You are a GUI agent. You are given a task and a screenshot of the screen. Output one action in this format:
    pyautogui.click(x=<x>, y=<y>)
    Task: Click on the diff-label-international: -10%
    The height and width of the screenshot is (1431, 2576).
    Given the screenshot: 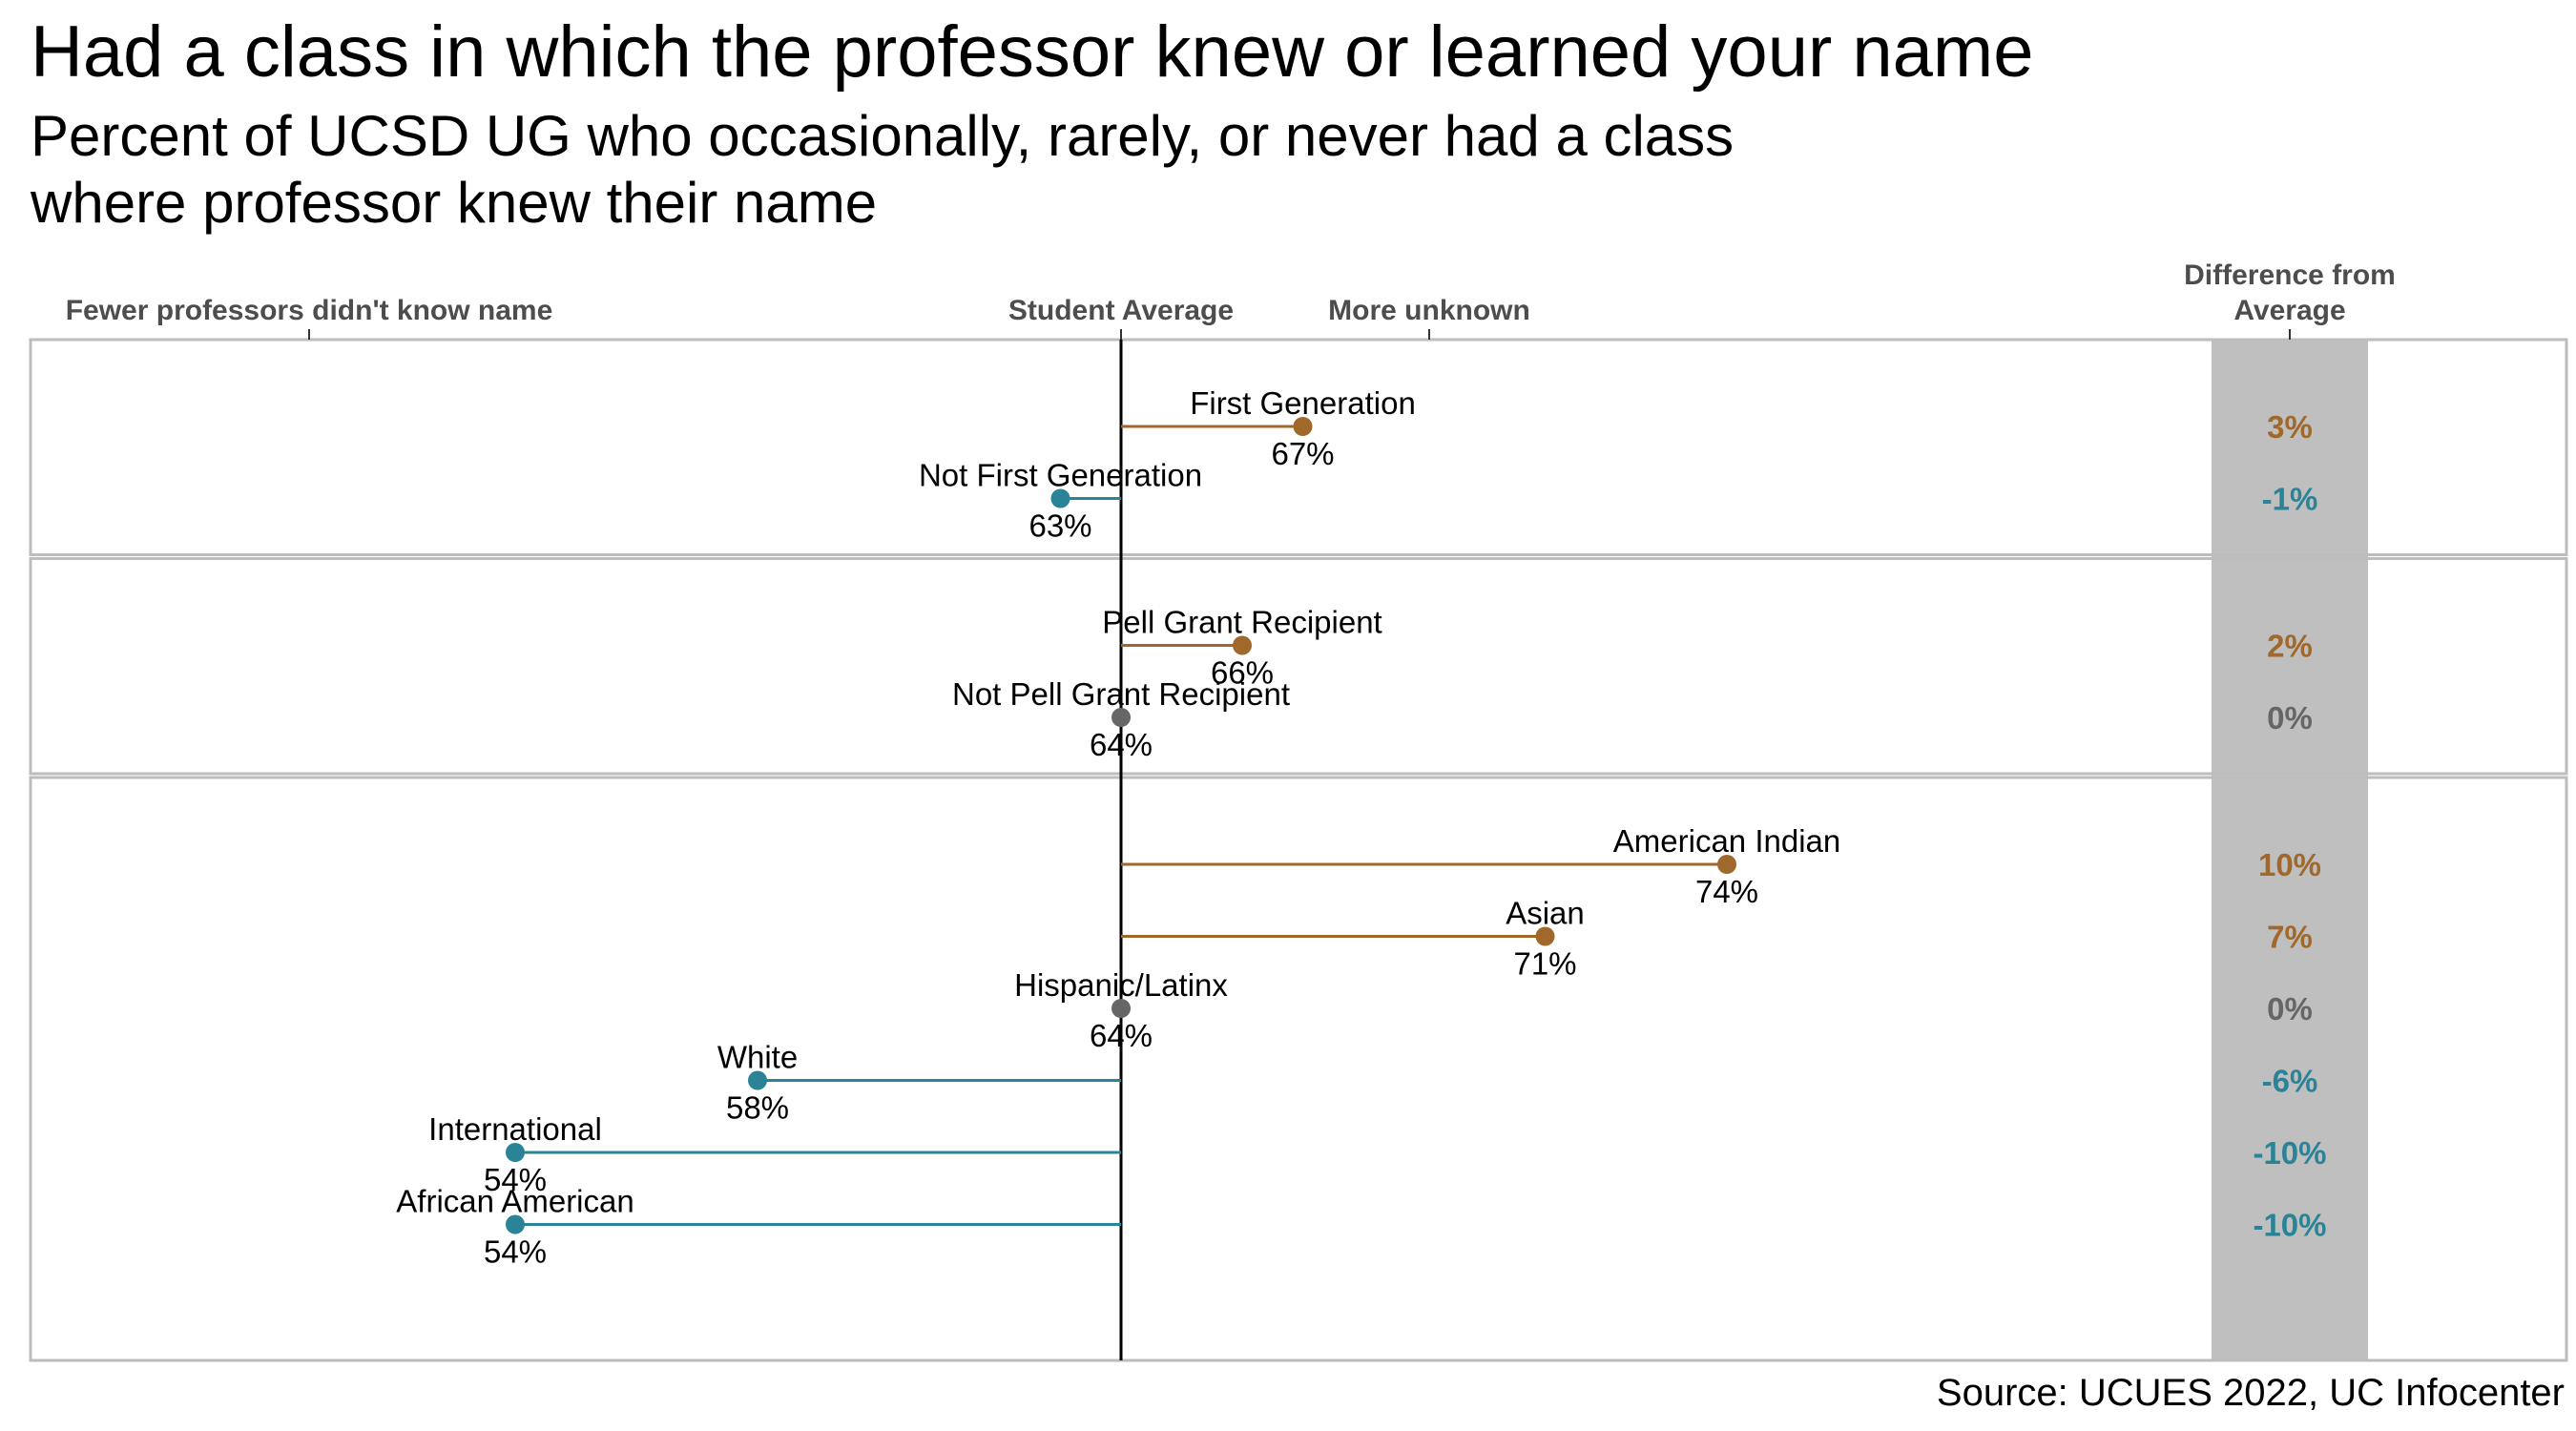 What is the action you would take?
    pyautogui.click(x=2289, y=1153)
    